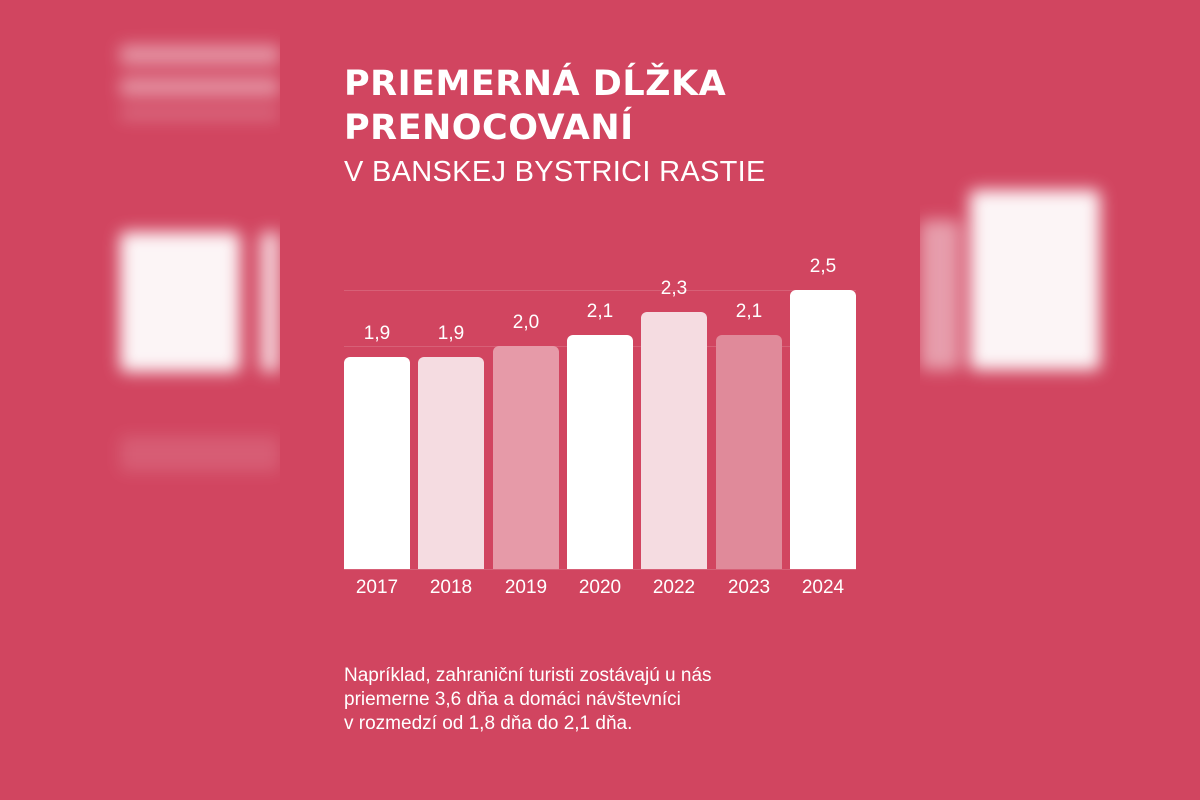 The image size is (1200, 800). Describe the element at coordinates (600, 452) in the screenshot. I see `bar-2020` at that location.